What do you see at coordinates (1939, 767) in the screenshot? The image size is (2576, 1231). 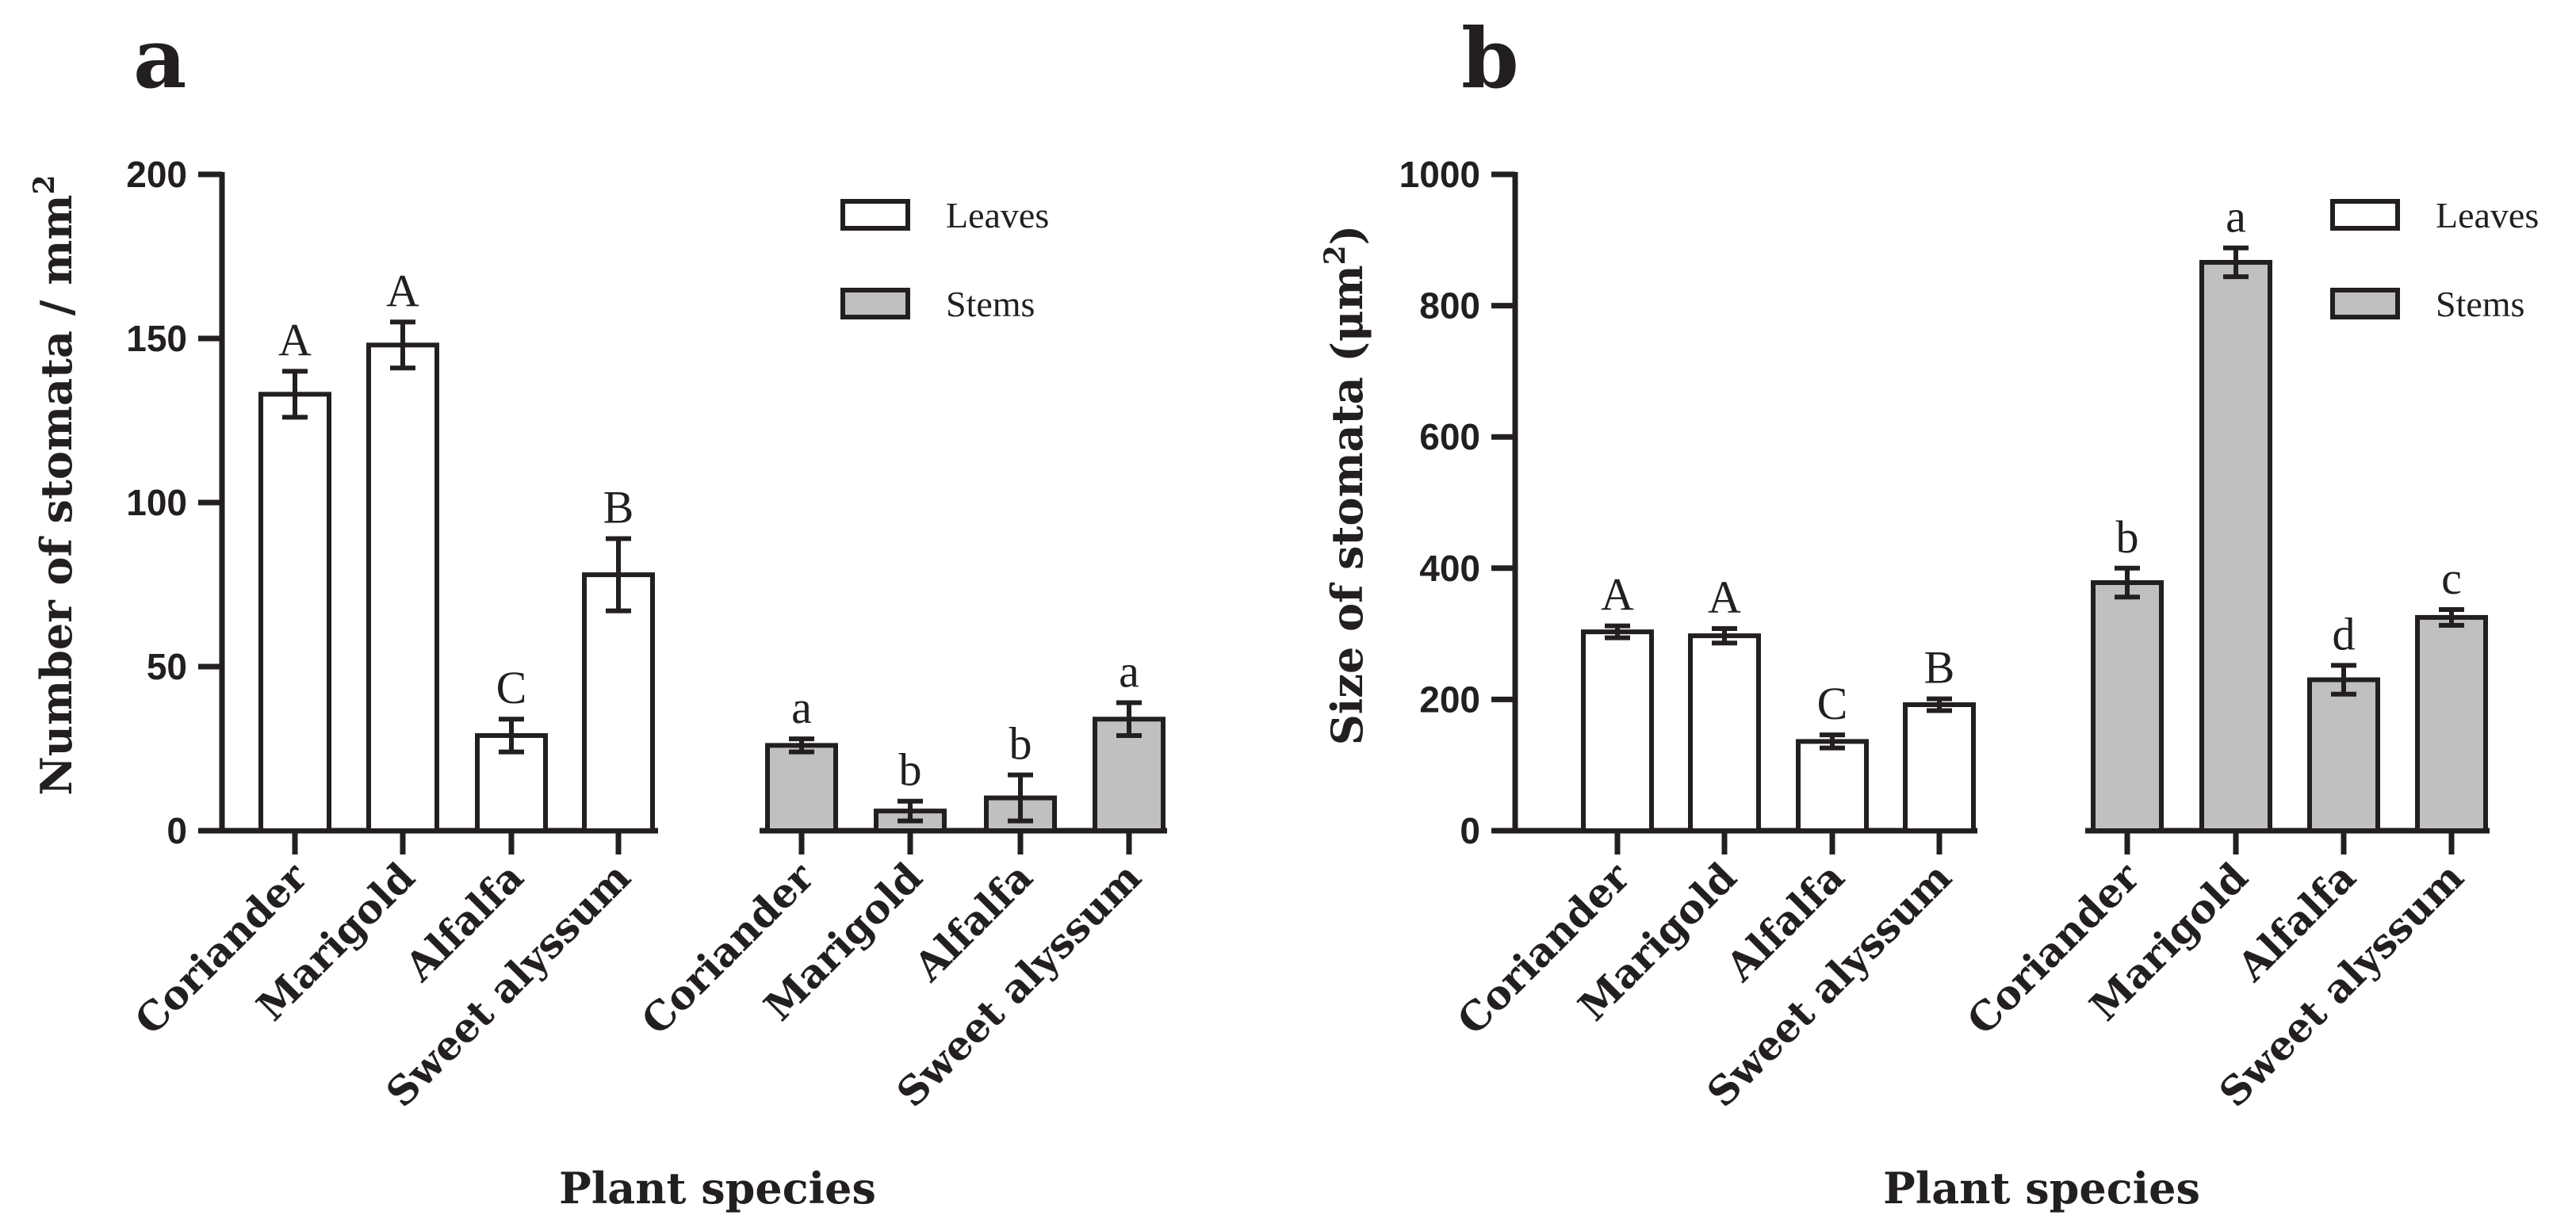 I see `panel-b-leaves-sweet-alyssum-bar` at bounding box center [1939, 767].